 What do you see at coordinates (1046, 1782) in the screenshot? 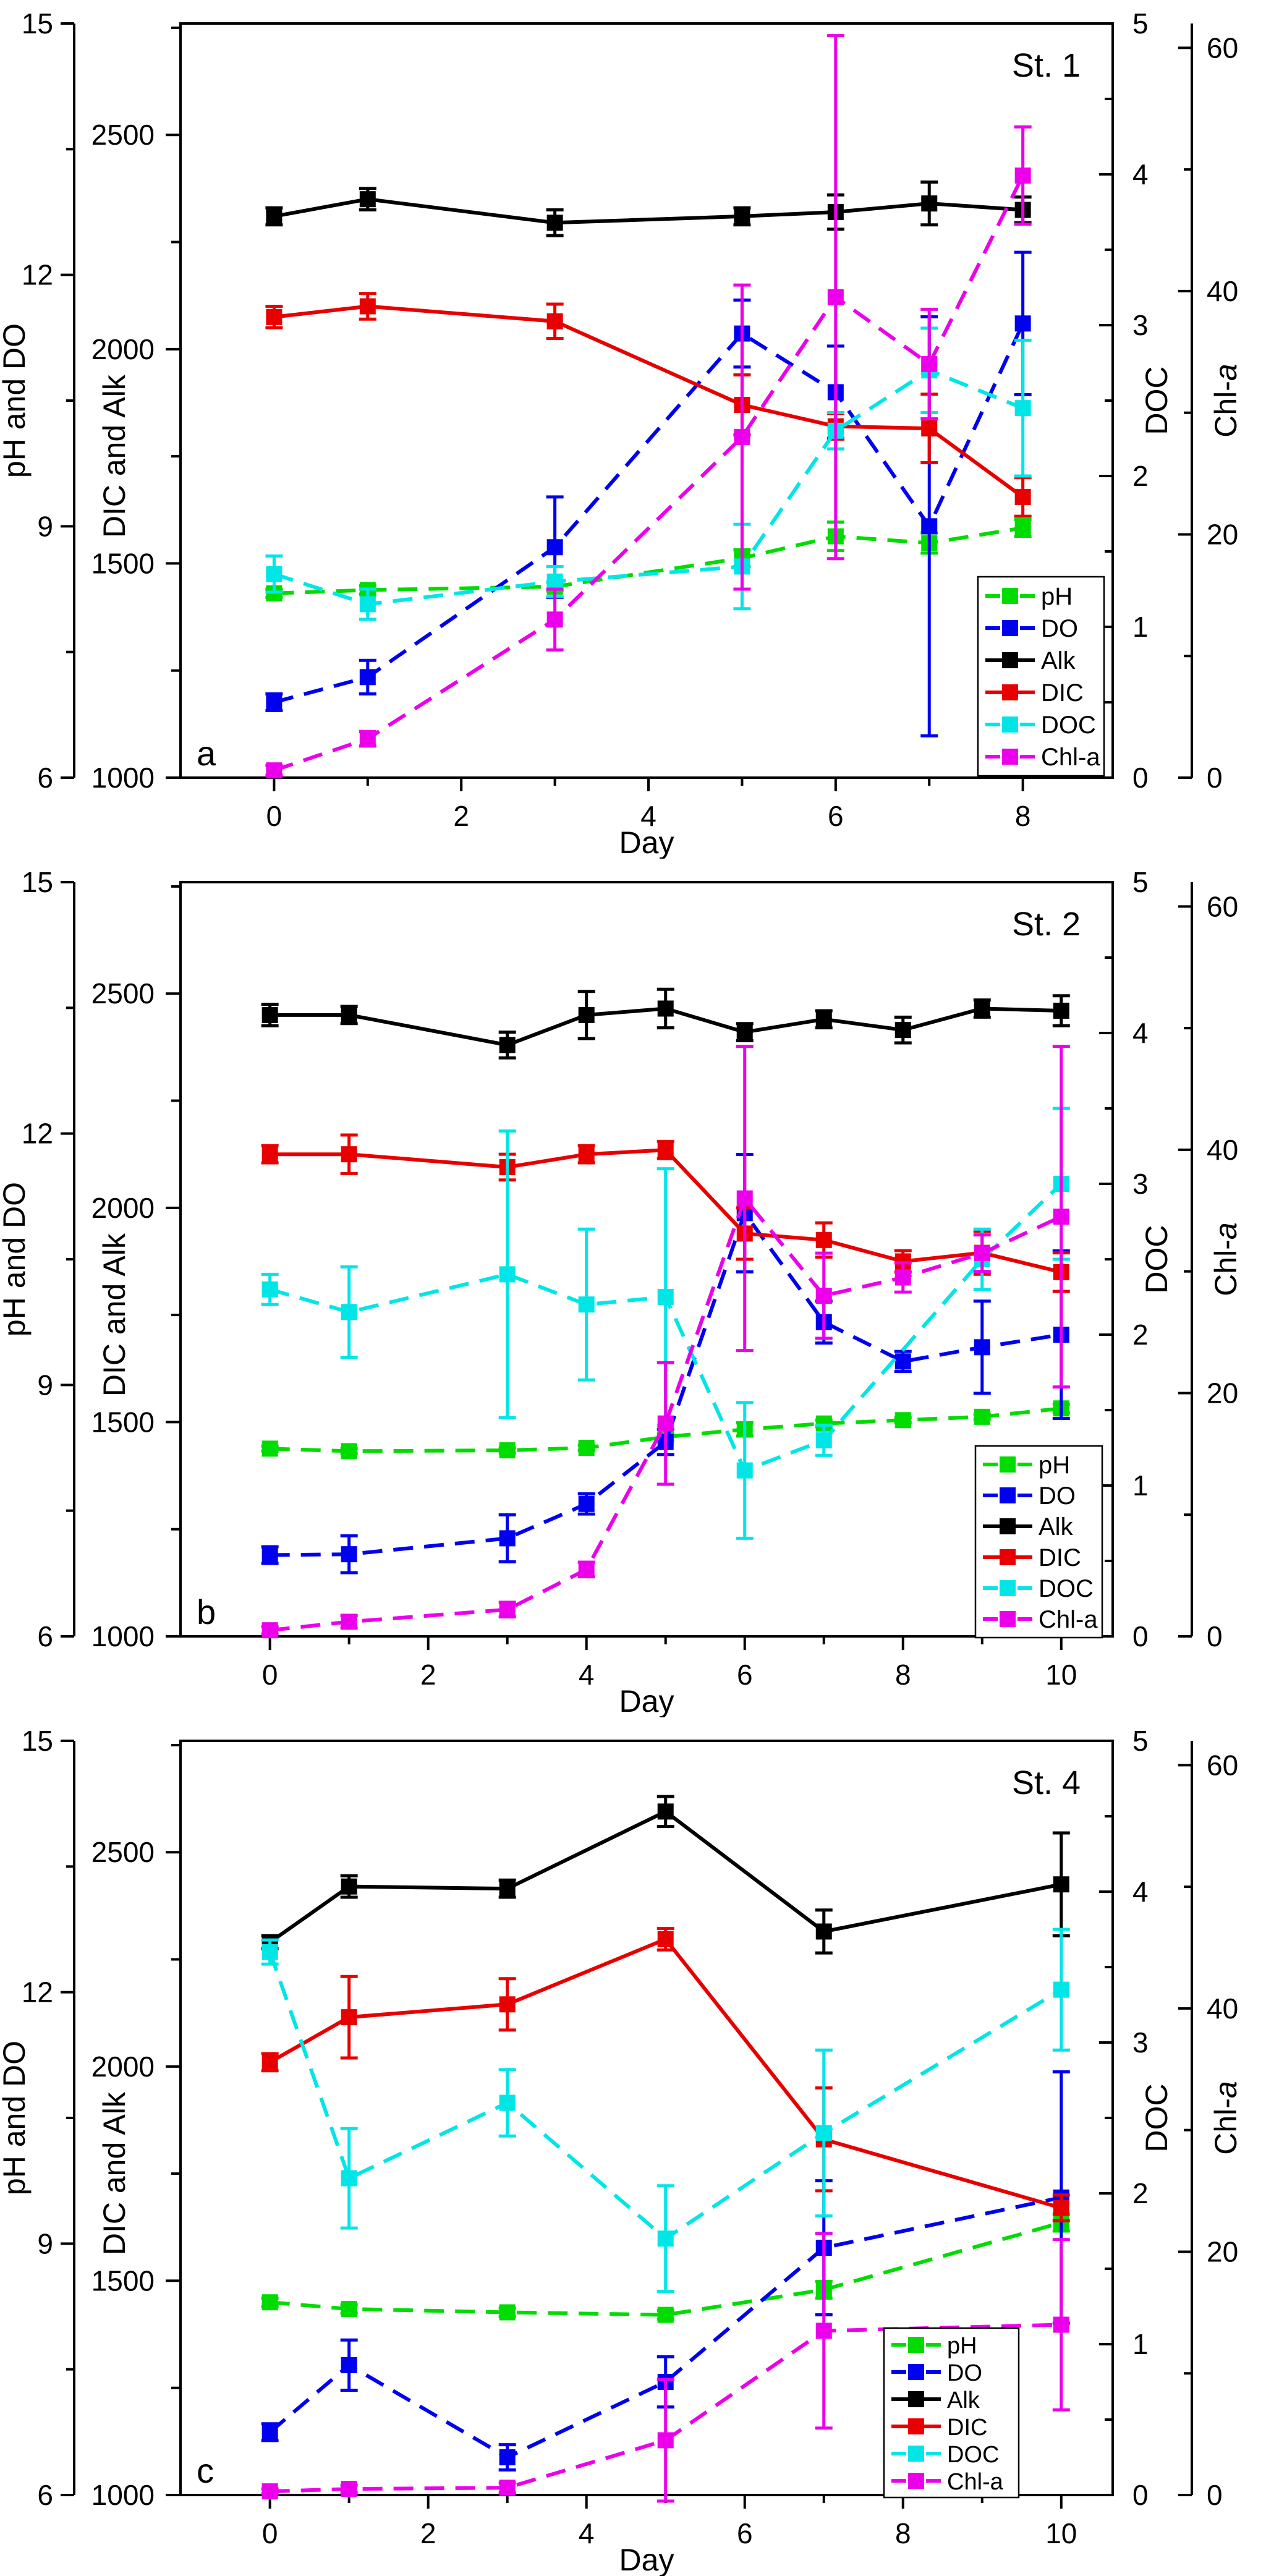
I see `station-title: St. 4` at bounding box center [1046, 1782].